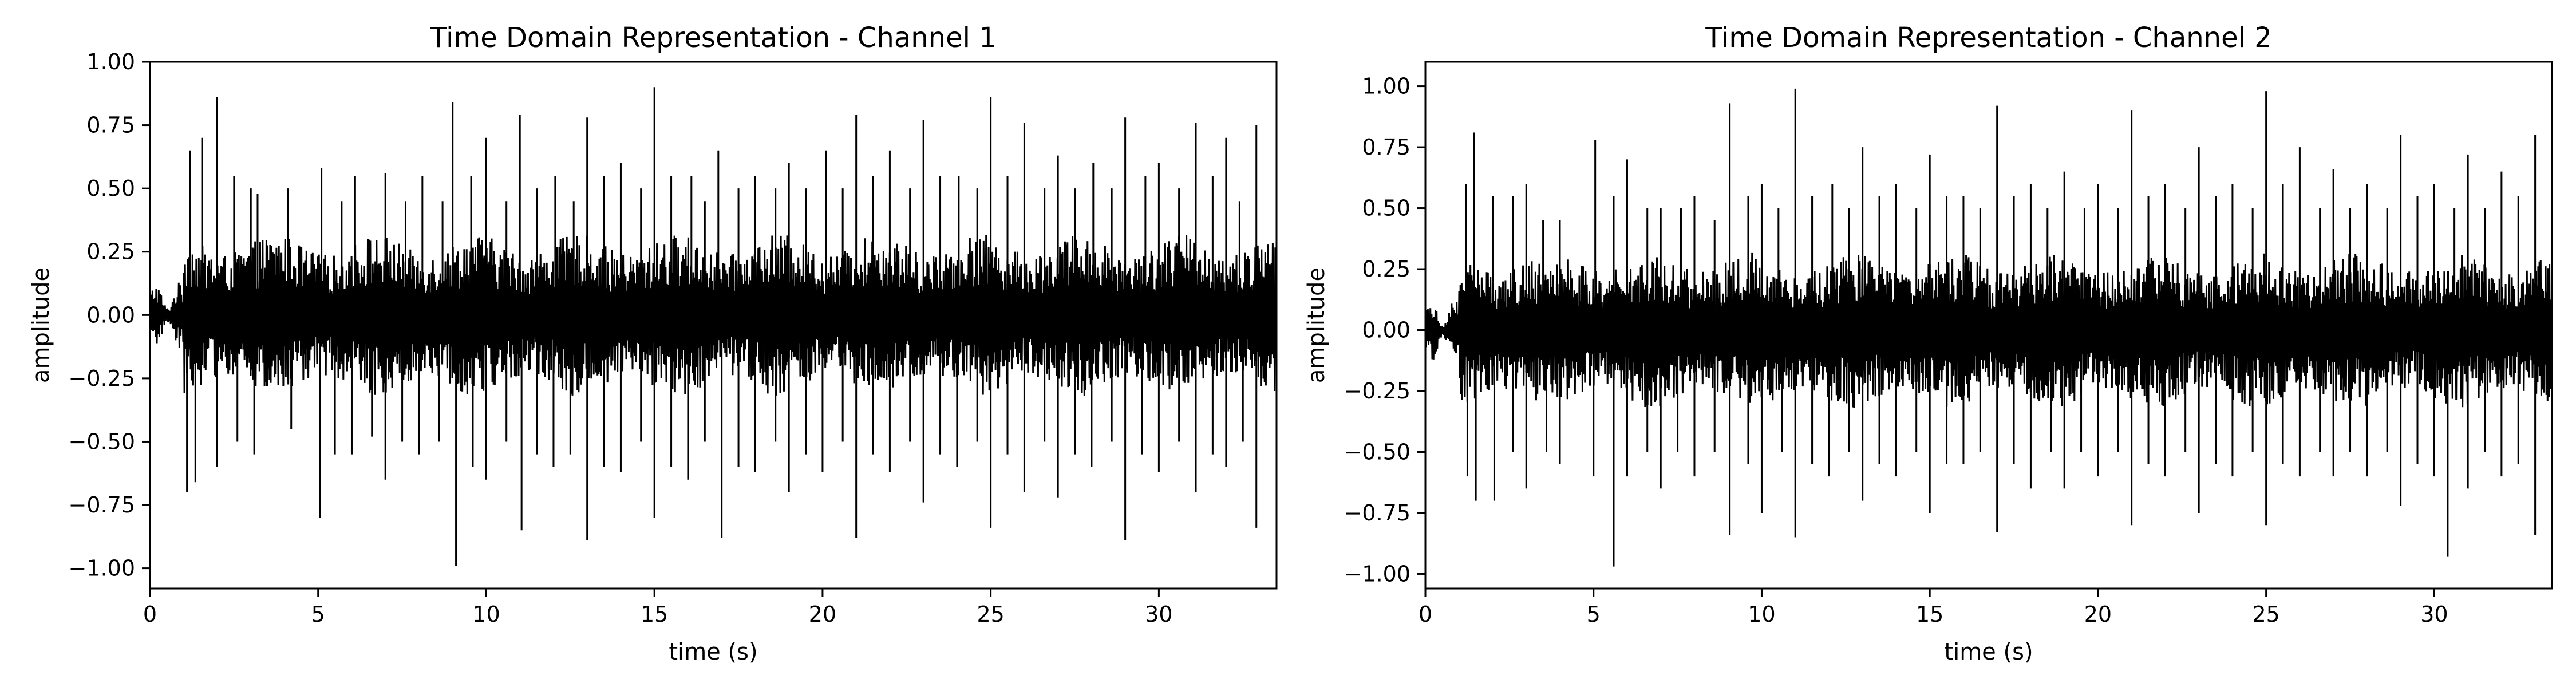 The image size is (2576, 687). What do you see at coordinates (1988, 38) in the screenshot?
I see `chart-title: Time Domain Representation - Channel 2` at bounding box center [1988, 38].